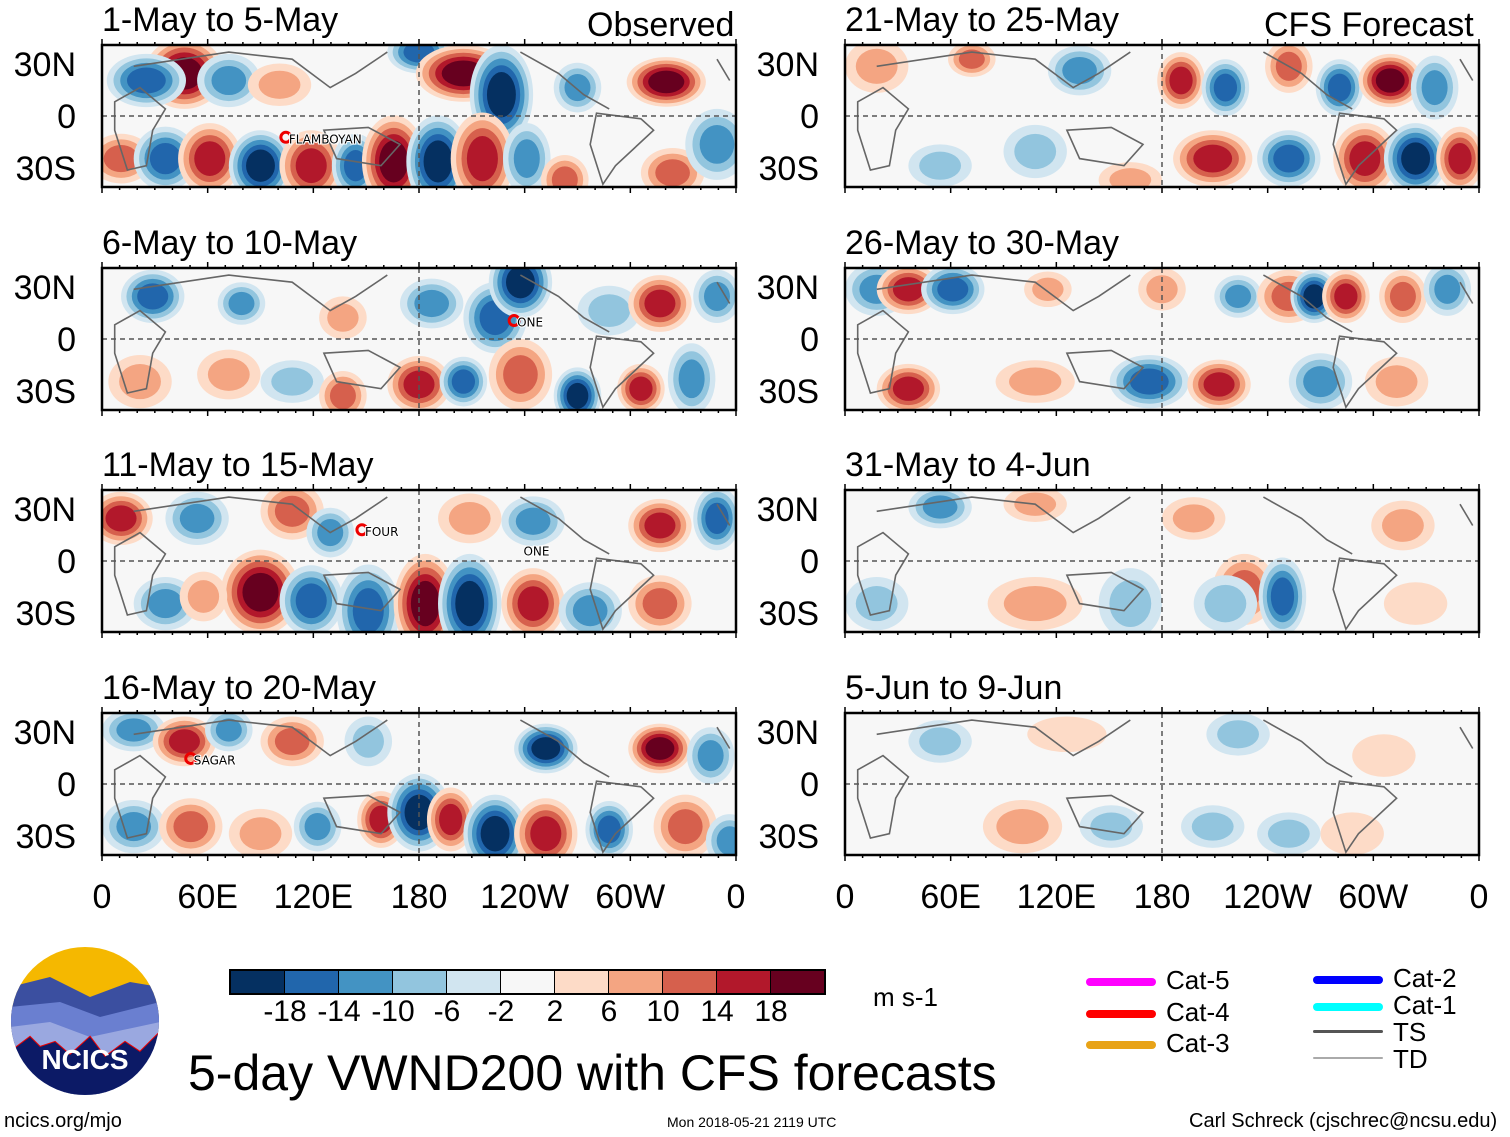  I want to click on track-legend-label: Cat-5, so click(1198, 980).